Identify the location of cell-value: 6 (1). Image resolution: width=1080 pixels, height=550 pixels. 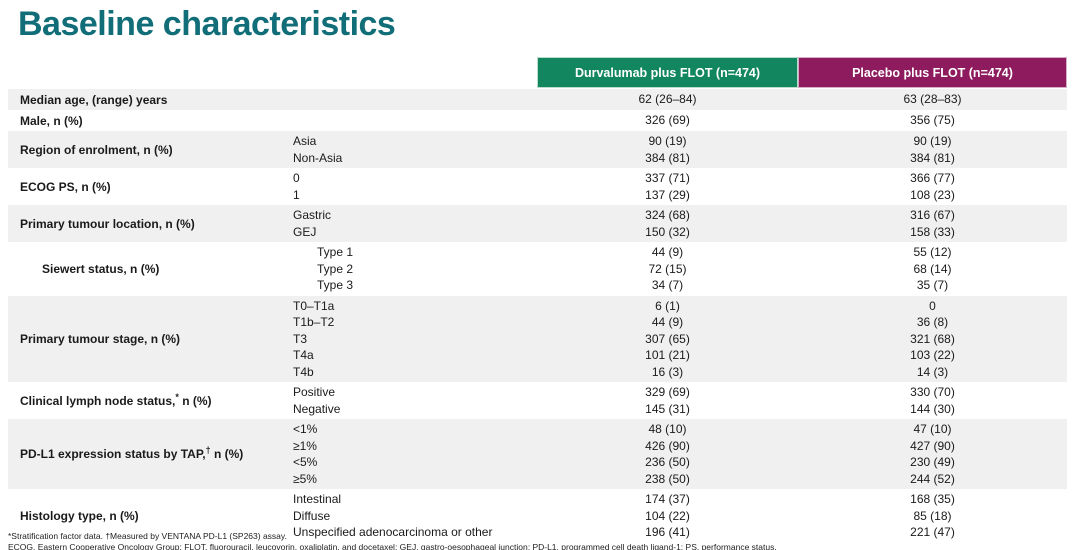
(667, 305).